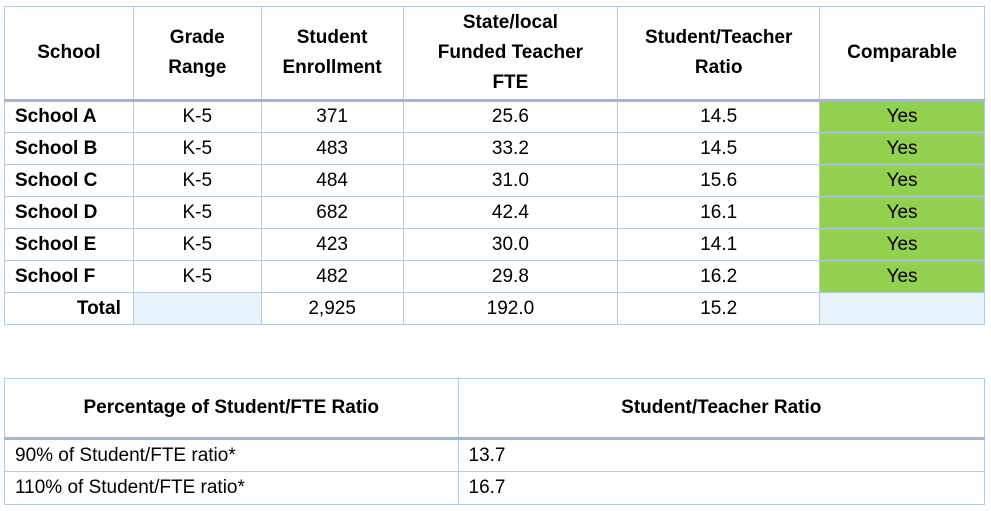 This screenshot has height=511, width=991. I want to click on header-school: School, so click(69, 54).